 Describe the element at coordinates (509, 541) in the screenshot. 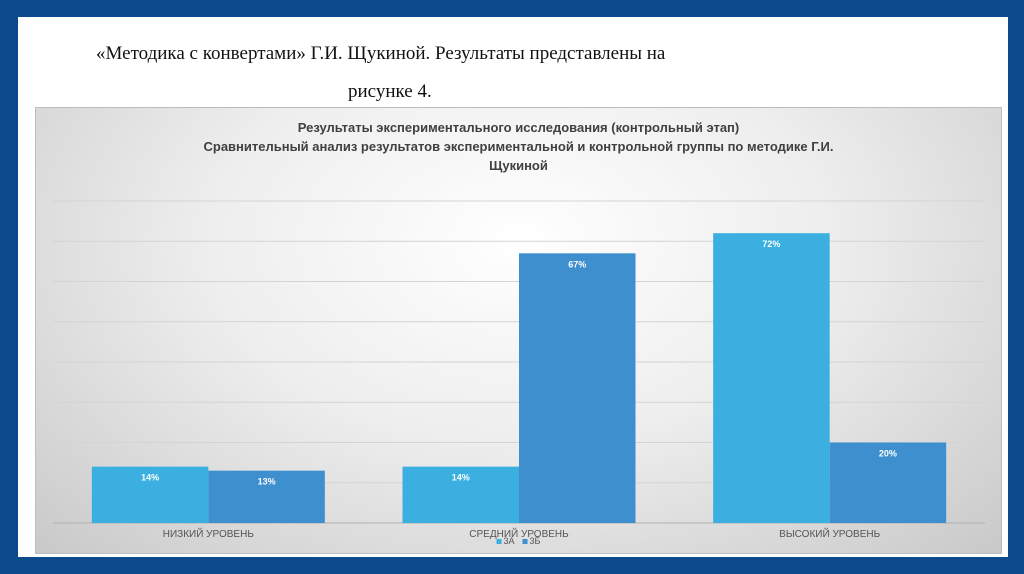

I see `legend-label: 3А` at that location.